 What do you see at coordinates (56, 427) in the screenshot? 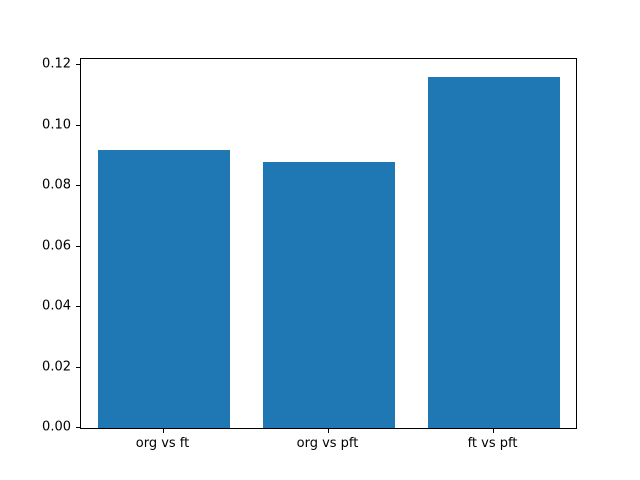
I see `y-tick-label: 0.00` at bounding box center [56, 427].